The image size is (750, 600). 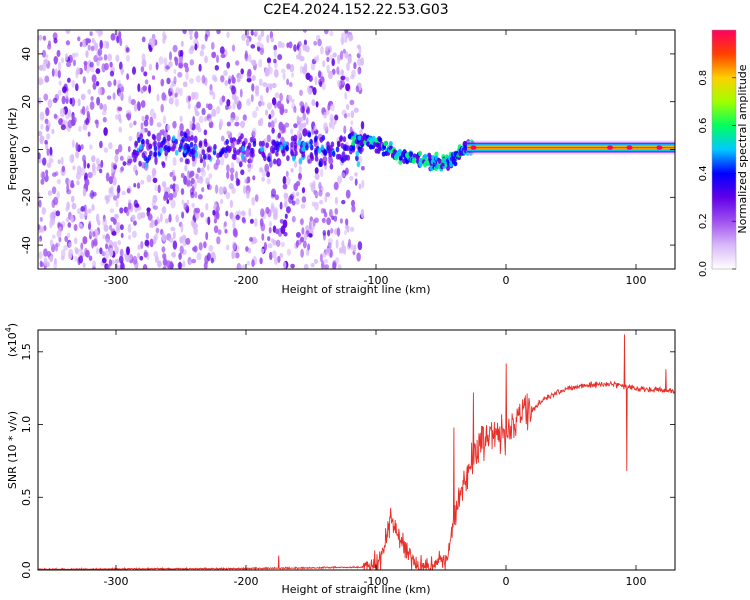 I want to click on snr-y-tick-label: 0.0, so click(x=26, y=570).